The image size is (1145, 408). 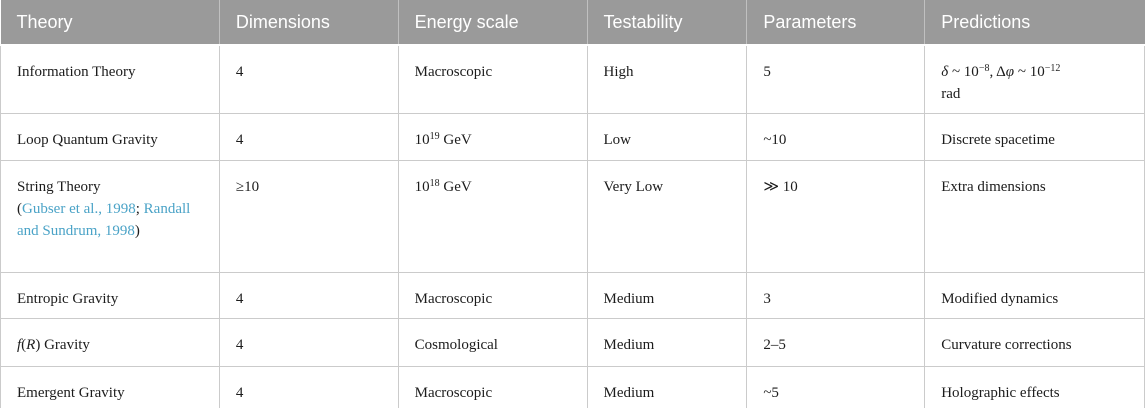 What do you see at coordinates (434, 183) in the screenshot?
I see `superscript: 18` at bounding box center [434, 183].